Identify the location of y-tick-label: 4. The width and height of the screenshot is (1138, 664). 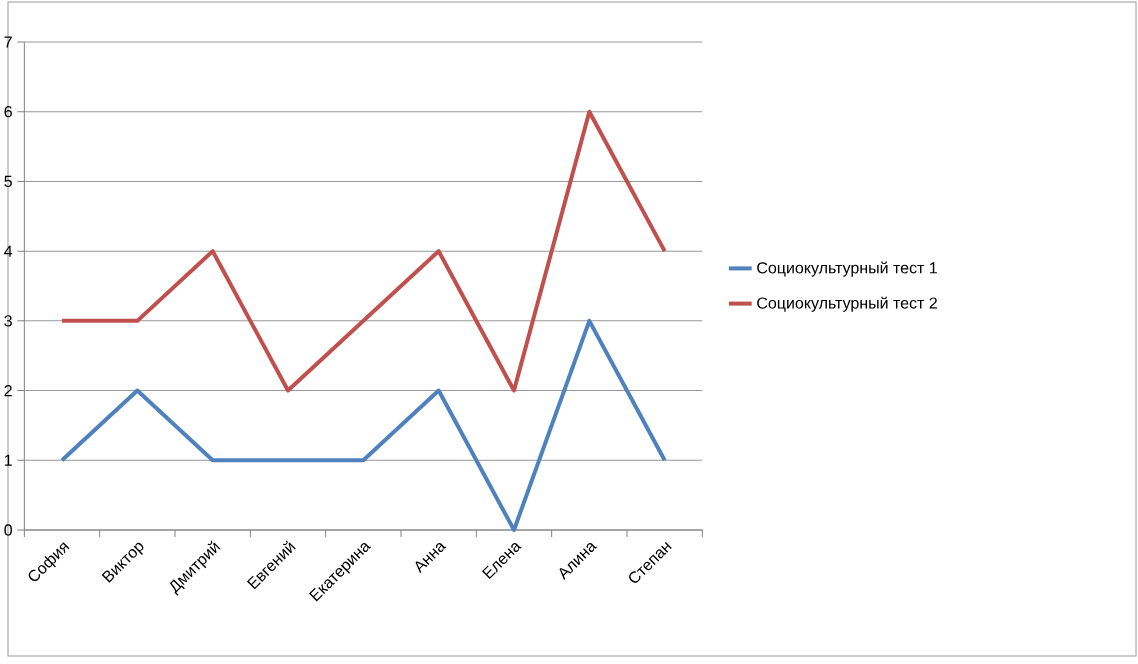
(8, 251).